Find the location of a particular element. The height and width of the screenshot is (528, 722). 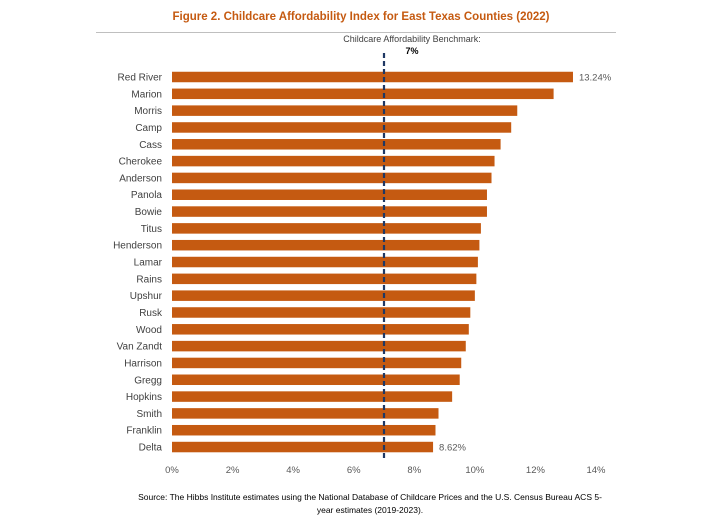

category-label: Wood is located at coordinates (149, 330).